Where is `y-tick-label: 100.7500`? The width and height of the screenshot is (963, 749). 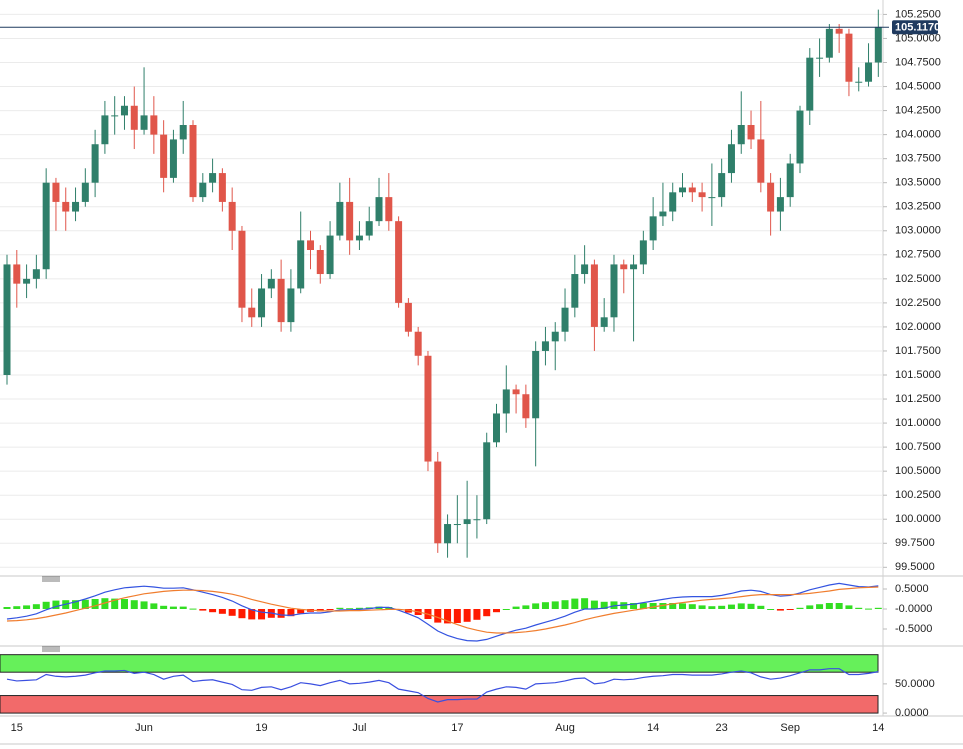 y-tick-label: 100.7500 is located at coordinates (918, 447).